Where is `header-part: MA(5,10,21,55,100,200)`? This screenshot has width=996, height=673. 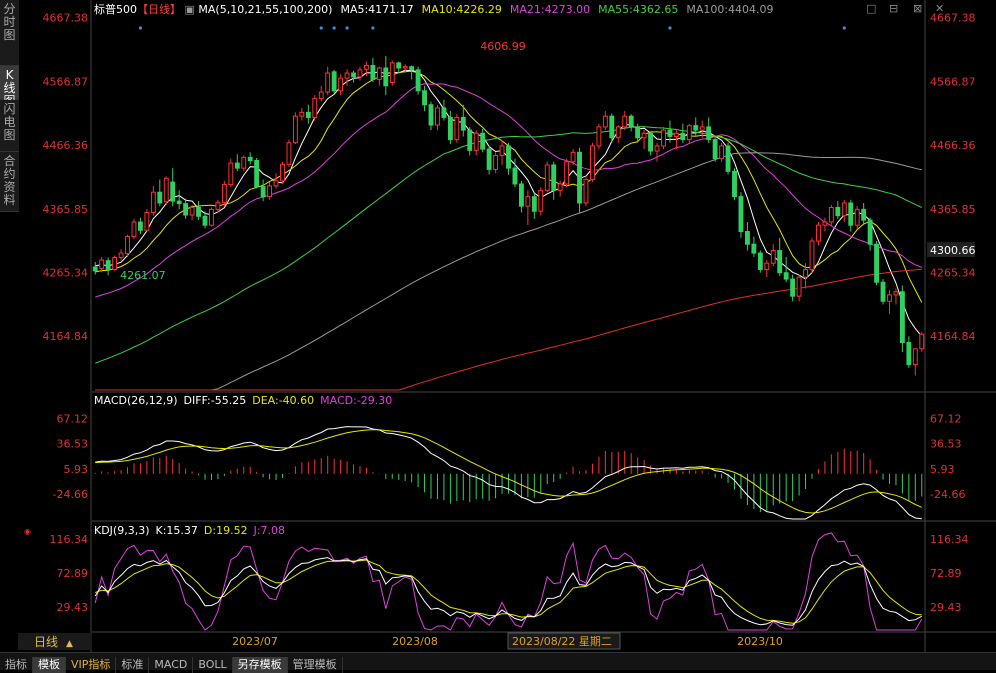
header-part: MA(5,10,21,55,100,200) is located at coordinates (265, 9).